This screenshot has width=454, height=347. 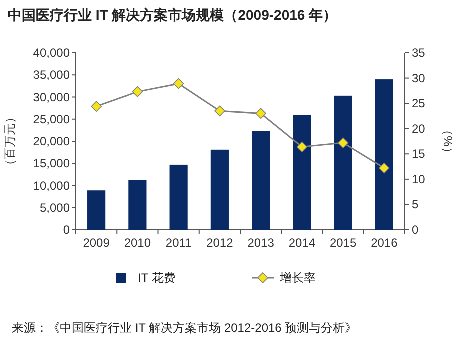 What do you see at coordinates (66, 230) in the screenshot?
I see `y-tick-label: 0` at bounding box center [66, 230].